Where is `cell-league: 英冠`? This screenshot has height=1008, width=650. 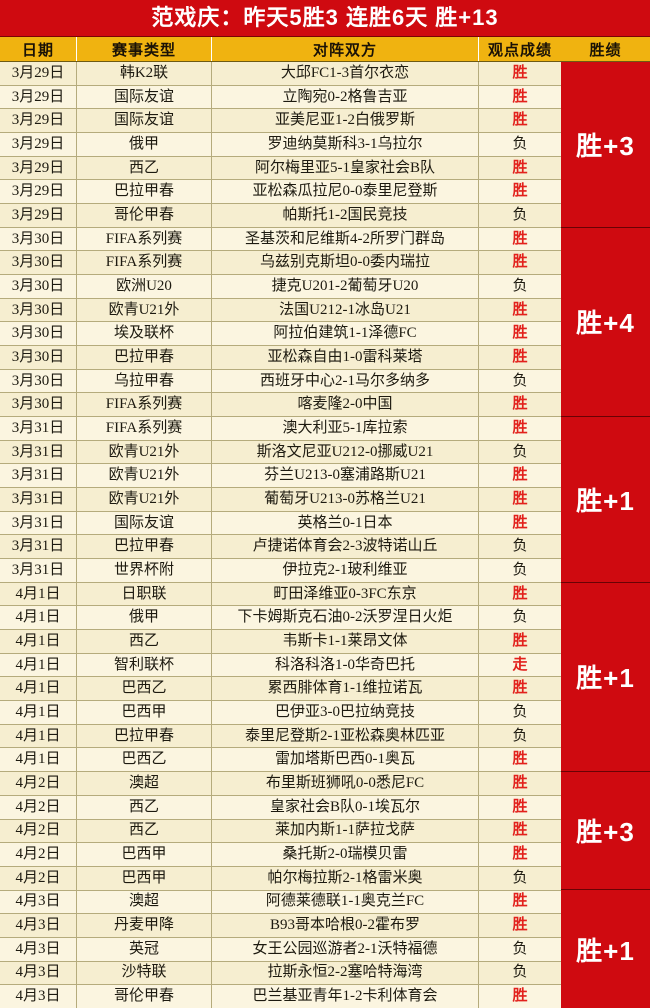
cell-league: 英冠 is located at coordinates (144, 949).